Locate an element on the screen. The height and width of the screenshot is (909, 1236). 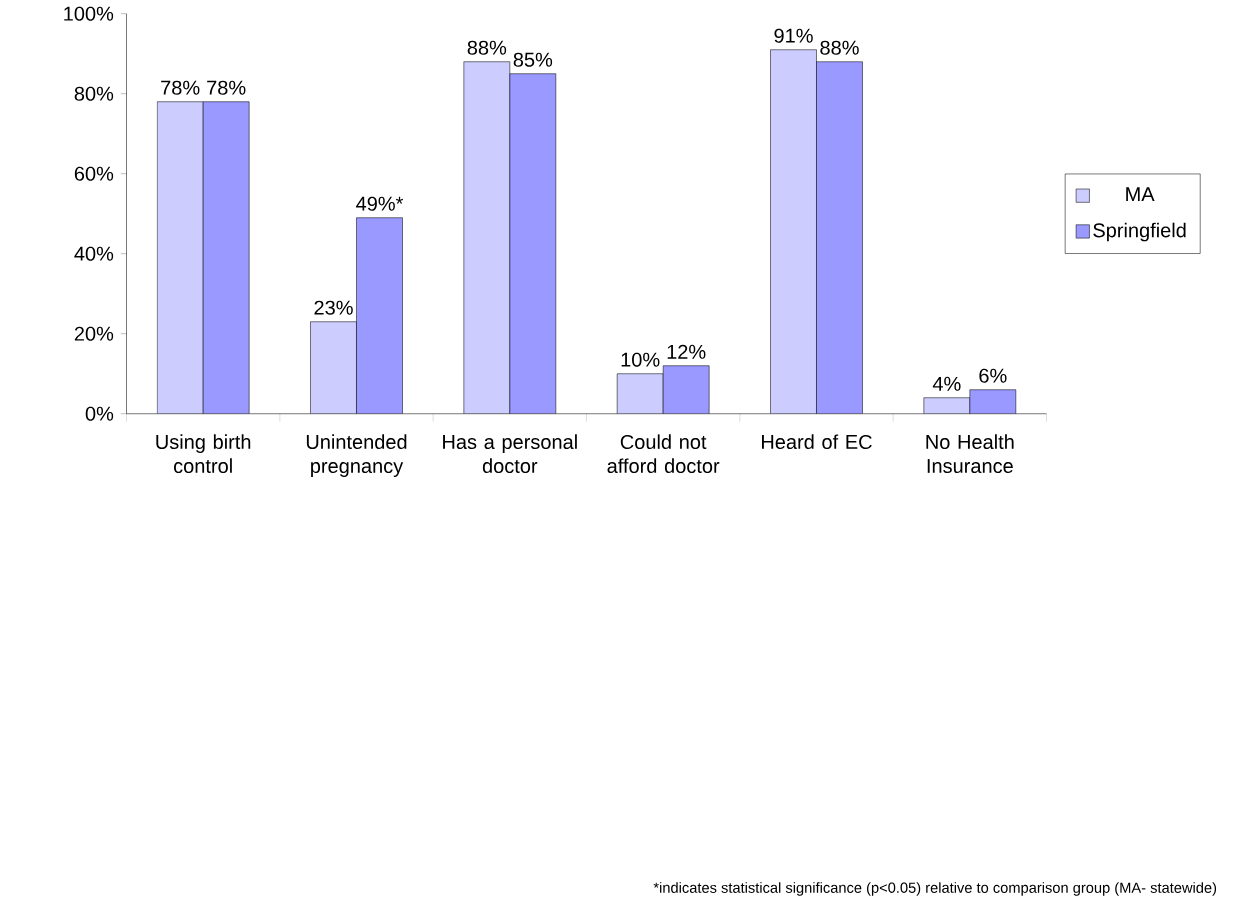
y-tick-label: 40% is located at coordinates (94, 253).